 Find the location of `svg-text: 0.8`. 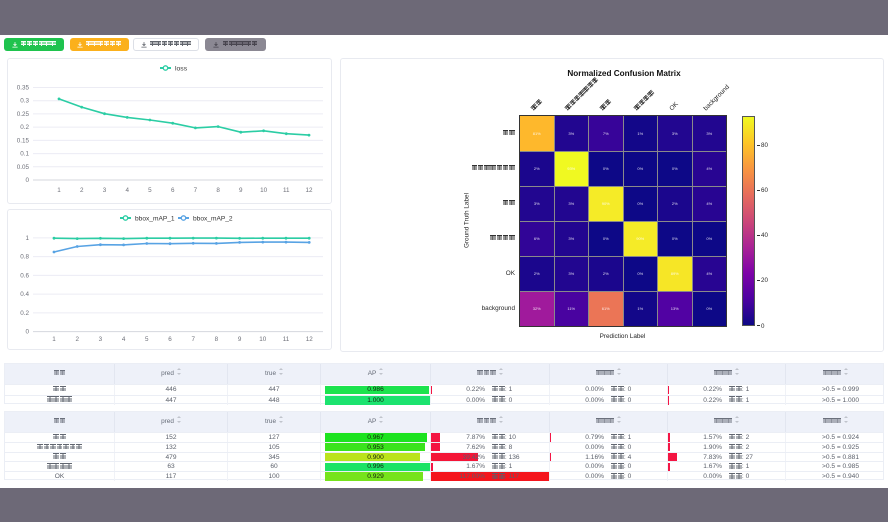

svg-text: 0.8 is located at coordinates (24, 257).